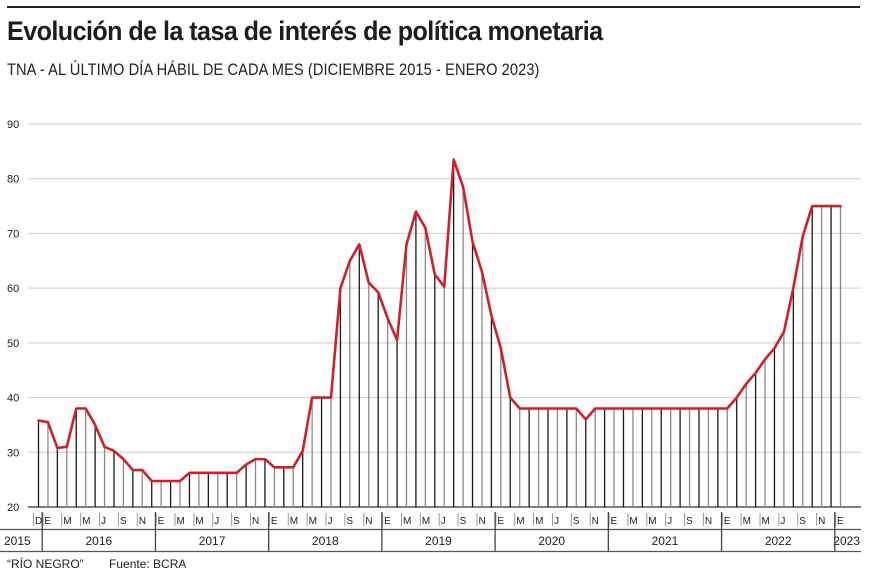 The width and height of the screenshot is (869, 577). What do you see at coordinates (96, 564) in the screenshot?
I see `footer: “RÍO NEGRO” Fuente: BCRA` at bounding box center [96, 564].